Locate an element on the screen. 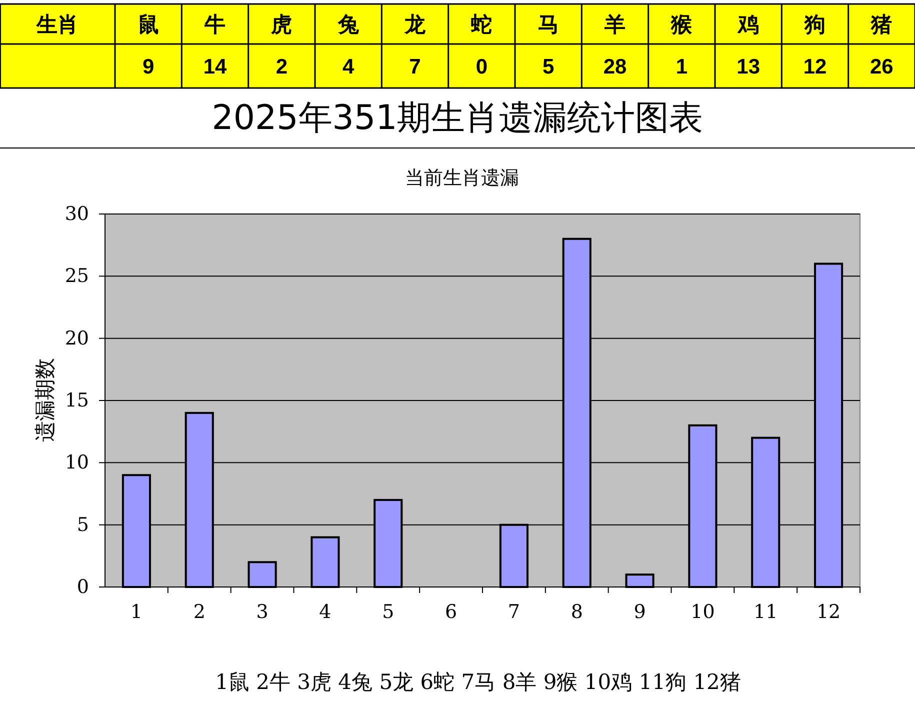 The image size is (915, 717). data-label: 9 is located at coordinates (148, 67).